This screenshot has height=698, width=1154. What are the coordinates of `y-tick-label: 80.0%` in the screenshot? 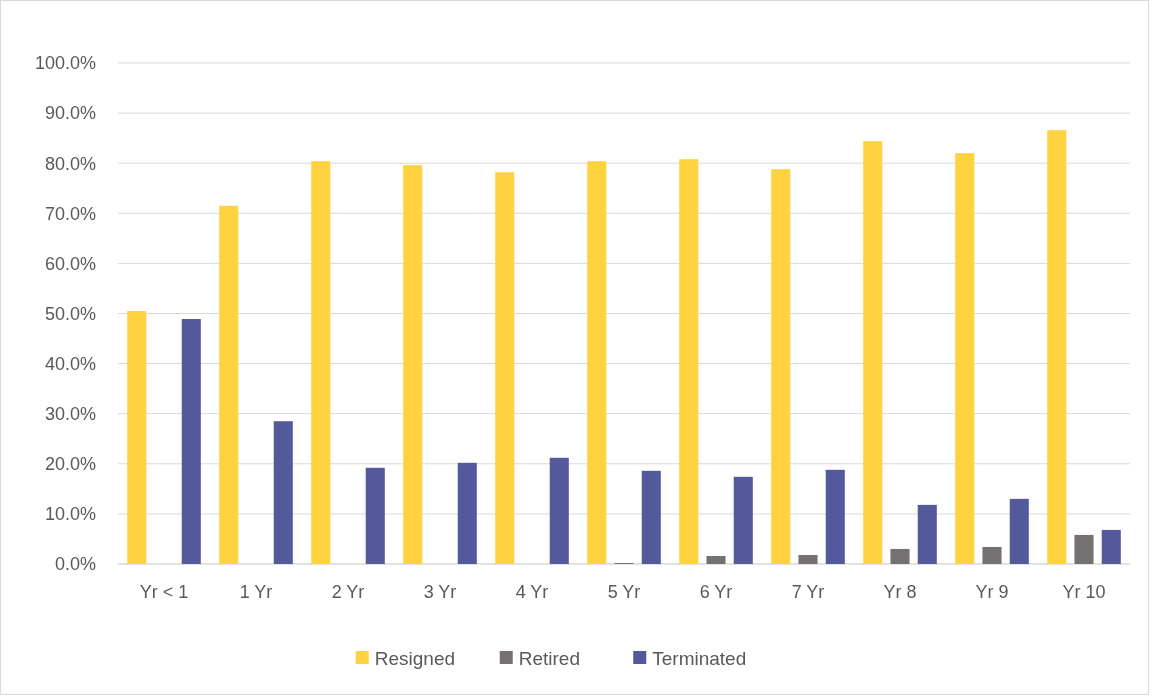 It's located at (70, 163).